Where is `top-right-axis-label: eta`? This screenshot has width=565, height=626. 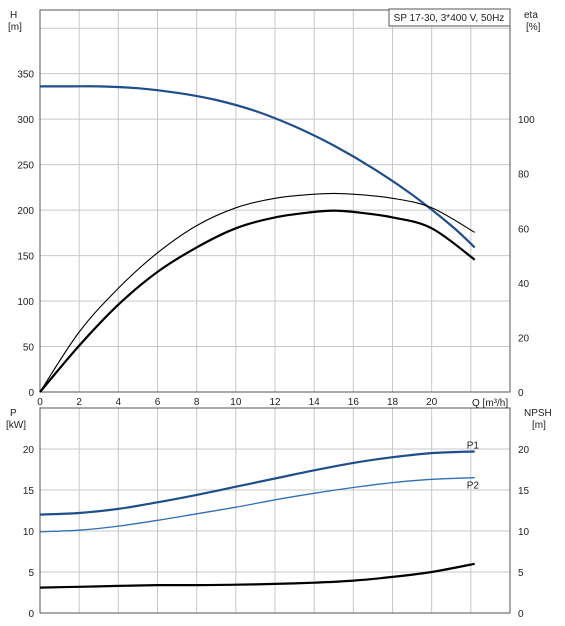 top-right-axis-label: eta is located at coordinates (531, 15).